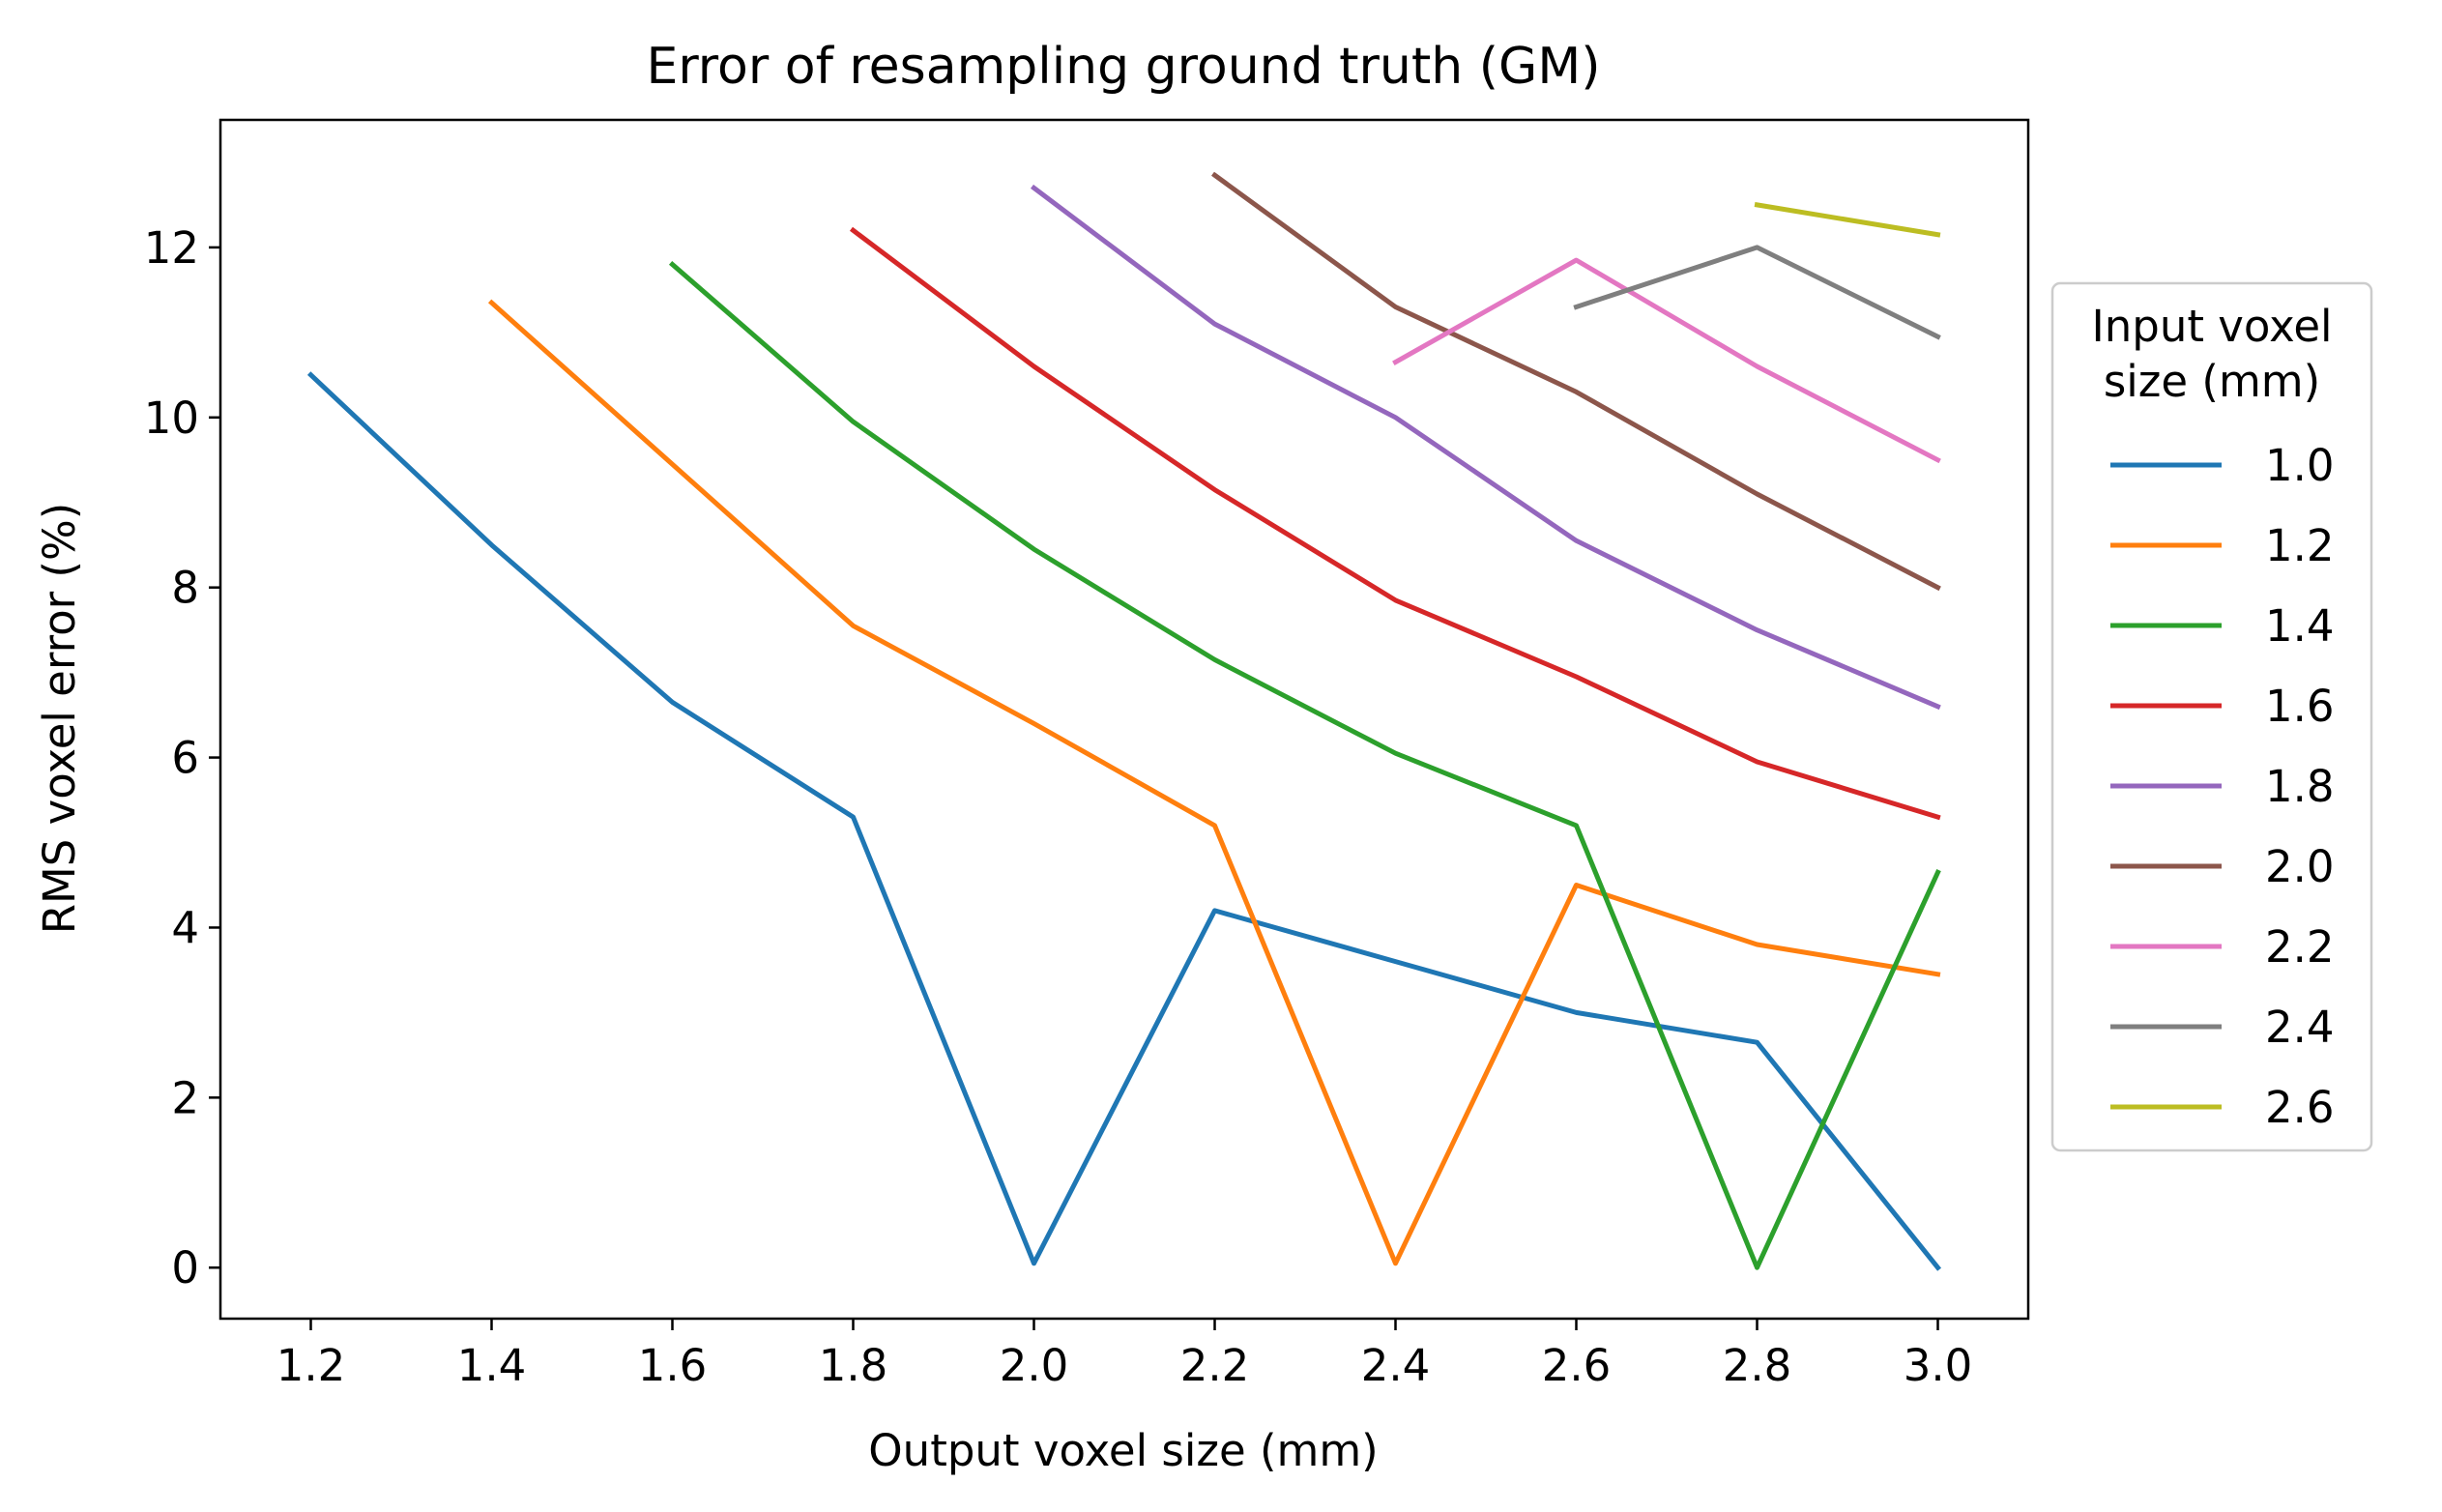 The height and width of the screenshot is (1512, 2442). What do you see at coordinates (59, 719) in the screenshot?
I see `y-axis-label: RMS voxel error (%)` at bounding box center [59, 719].